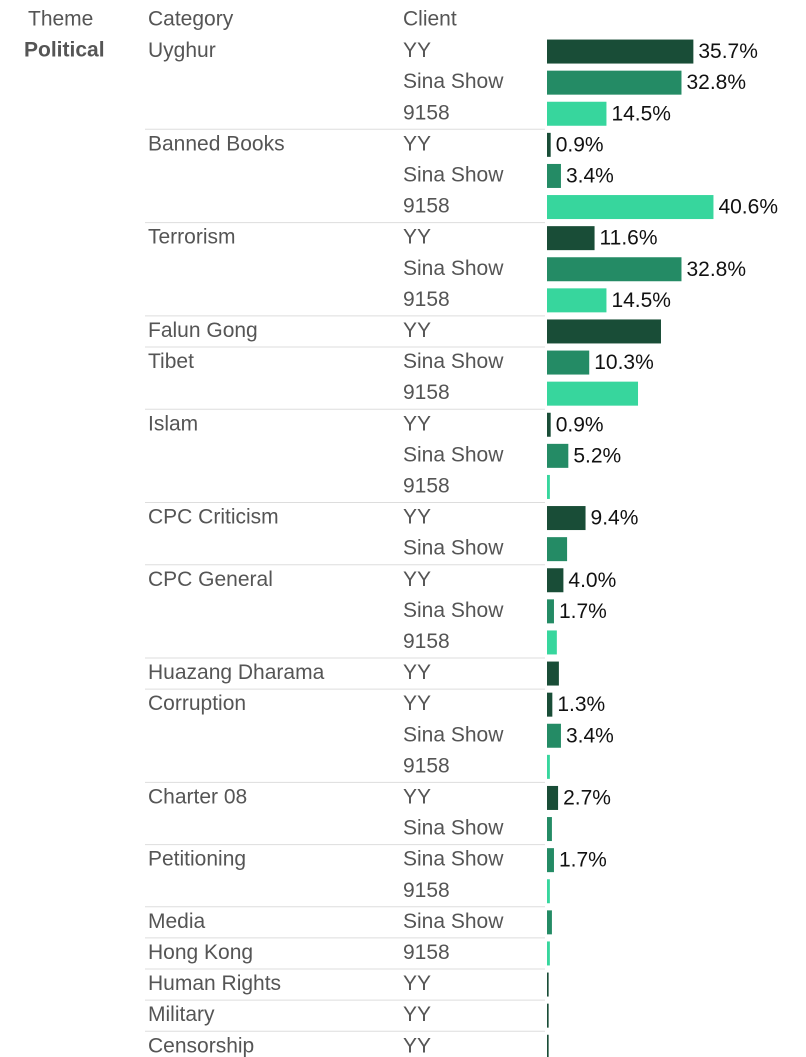 The image size is (806, 1057). Describe the element at coordinates (197, 703) in the screenshot. I see `category: Corruption` at that location.